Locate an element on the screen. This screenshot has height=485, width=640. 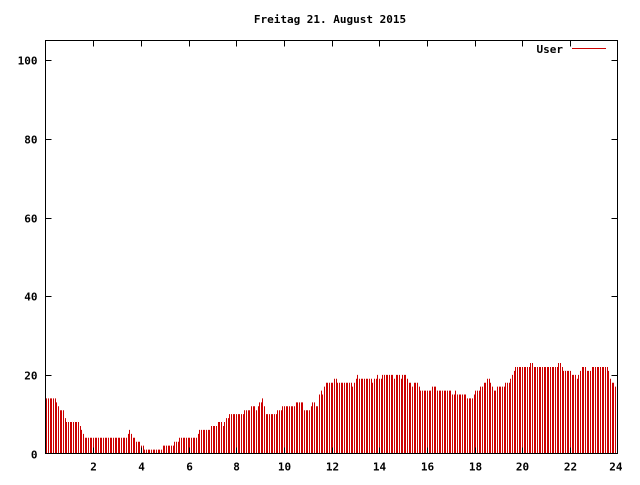
x-tick-label: 12 is located at coordinates (332, 467).